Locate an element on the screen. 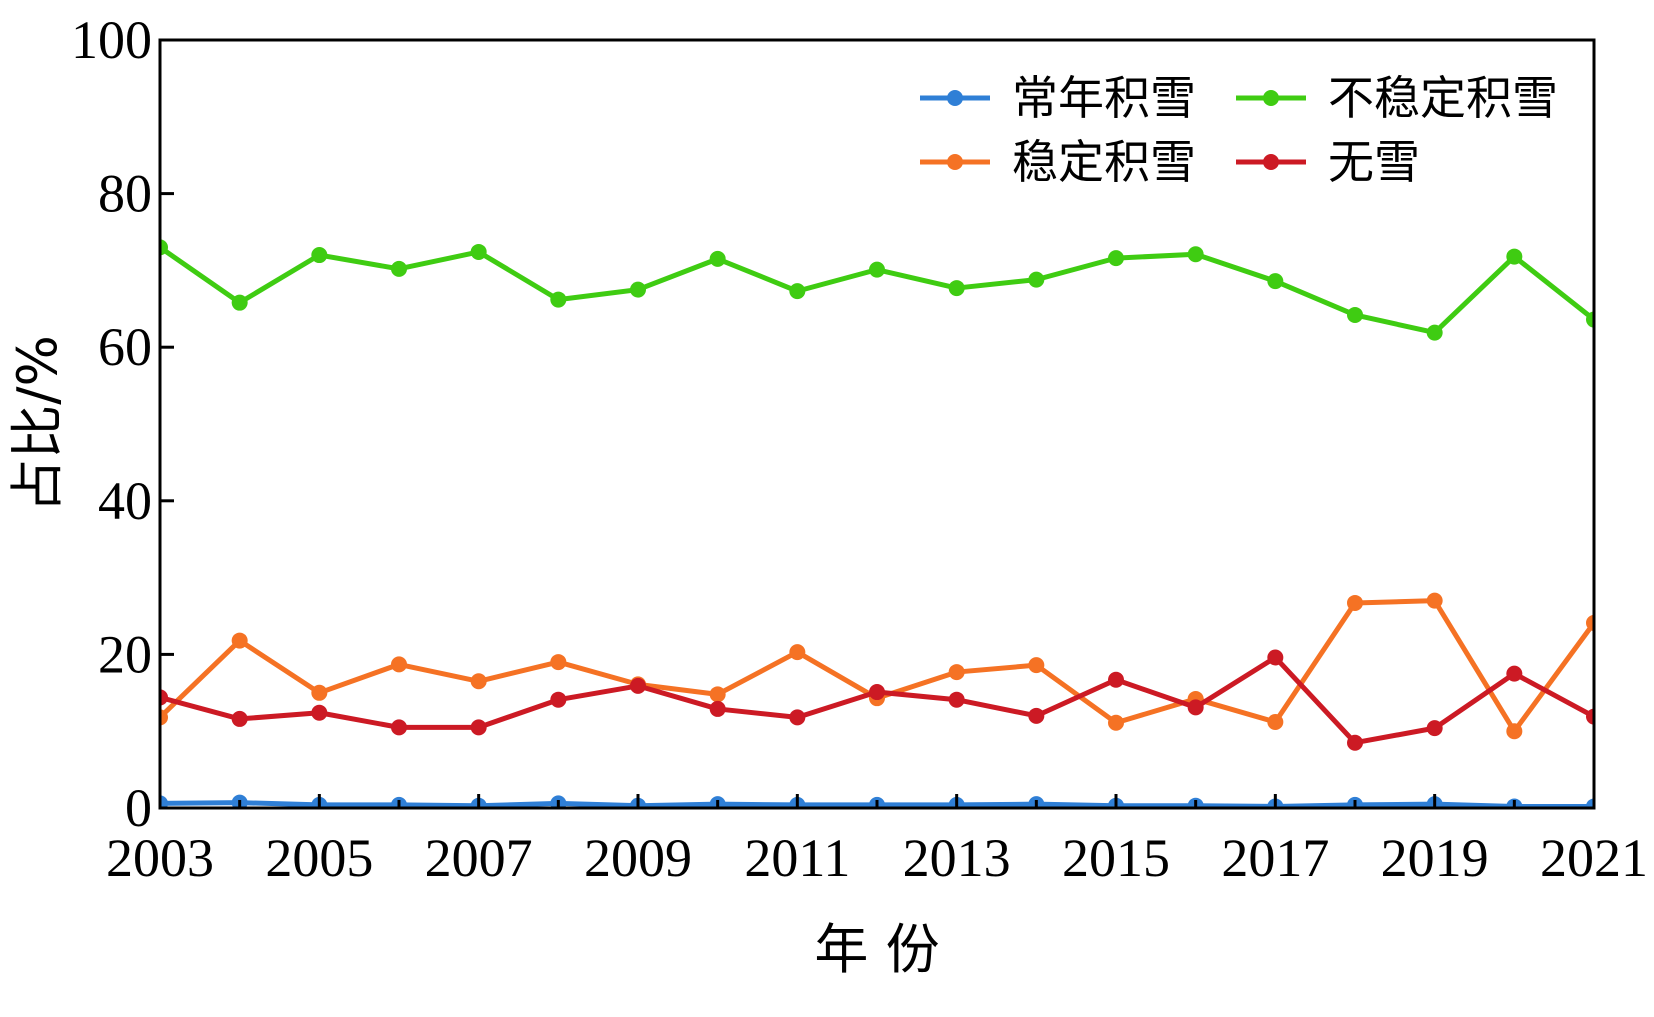 This screenshot has height=1017, width=1654. x-tick-label: 2011 is located at coordinates (797, 858).